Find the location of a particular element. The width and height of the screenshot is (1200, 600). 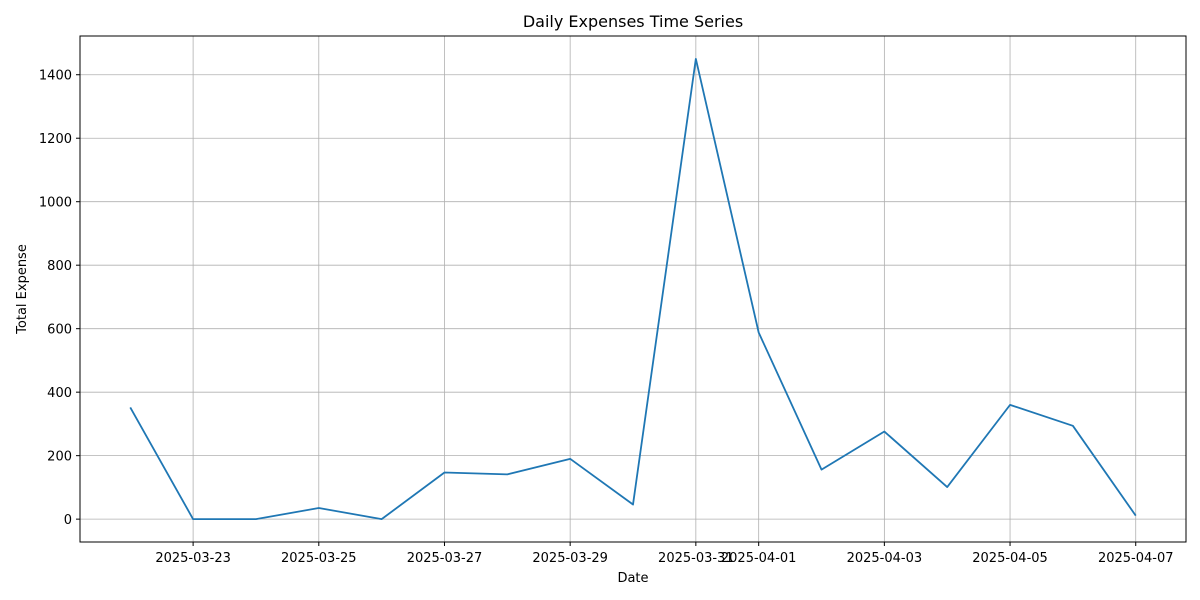

y-tick-label: 200 is located at coordinates (59, 457).